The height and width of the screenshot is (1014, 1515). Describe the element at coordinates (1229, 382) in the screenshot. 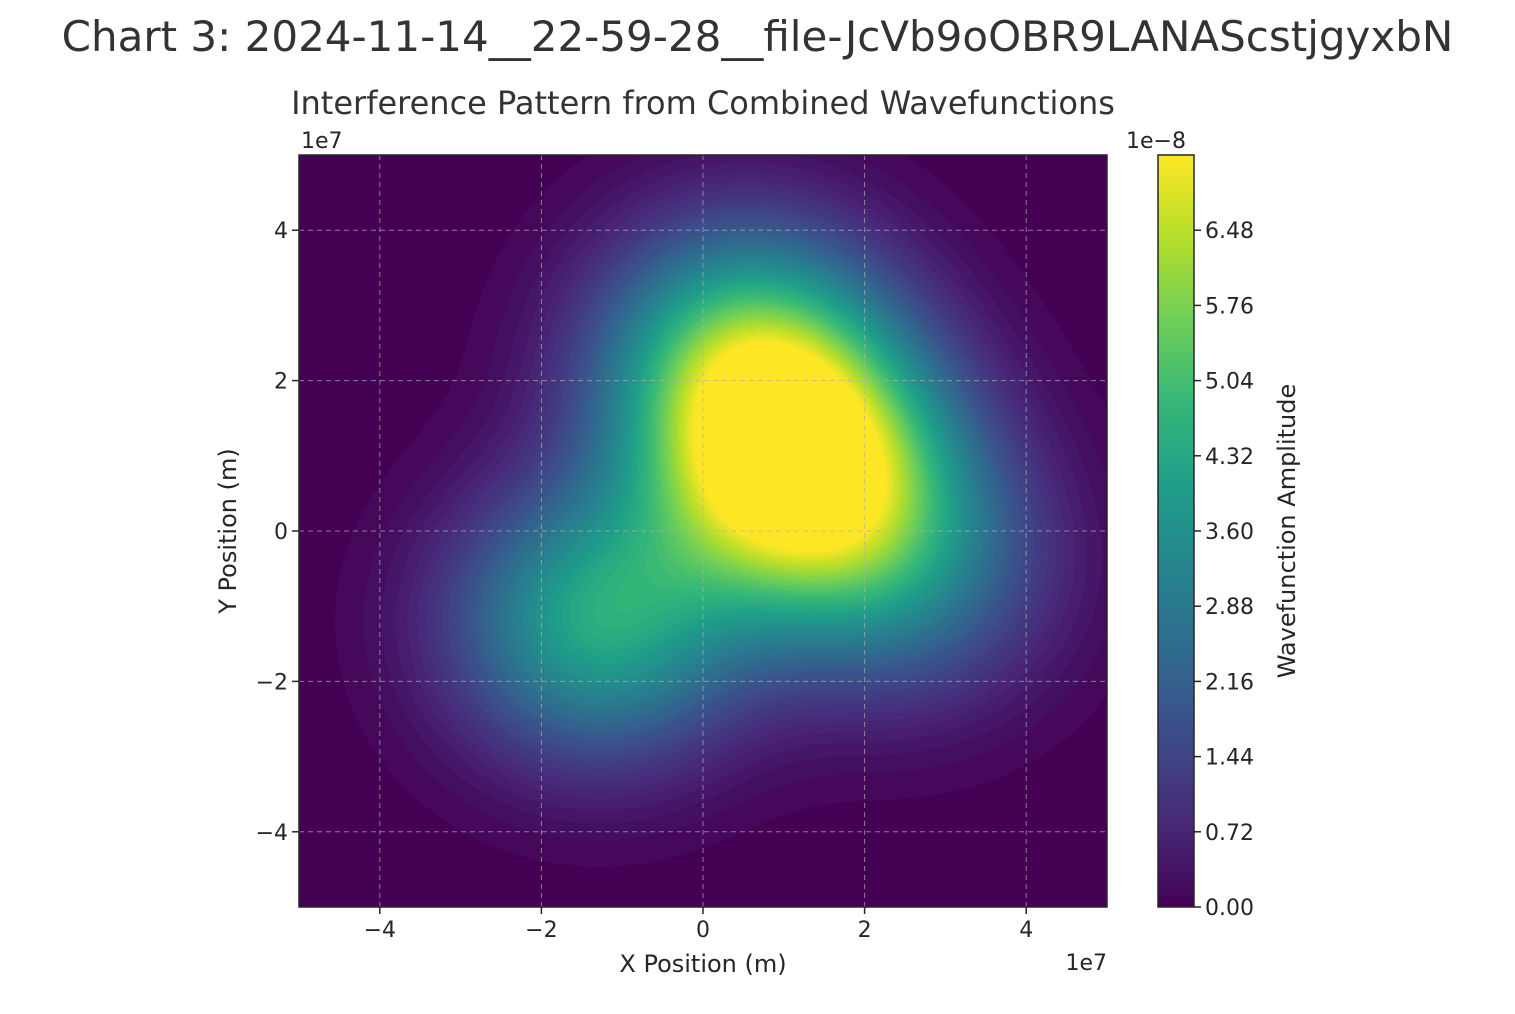

I see `colorbar-tick-label: 5.04` at that location.